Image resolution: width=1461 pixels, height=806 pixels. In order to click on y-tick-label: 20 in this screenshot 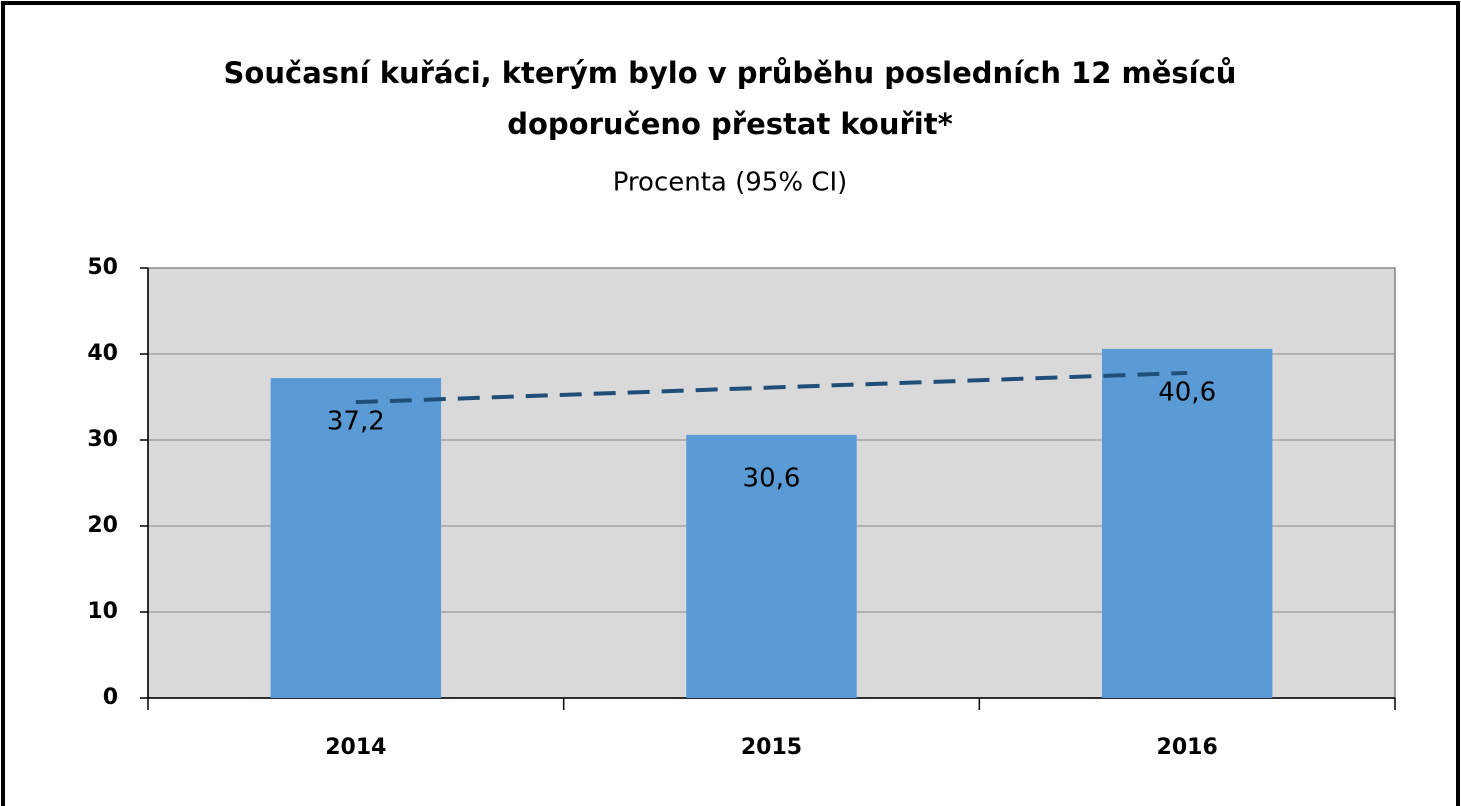, I will do `click(102, 525)`.